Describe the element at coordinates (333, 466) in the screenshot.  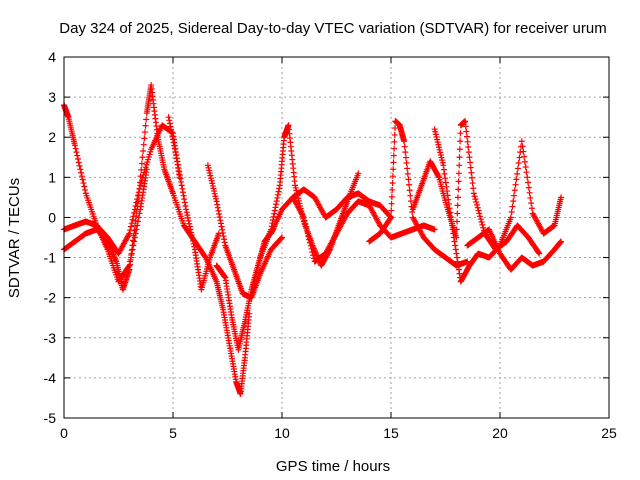
I see `x-axis-label: GPS time / hours` at that location.